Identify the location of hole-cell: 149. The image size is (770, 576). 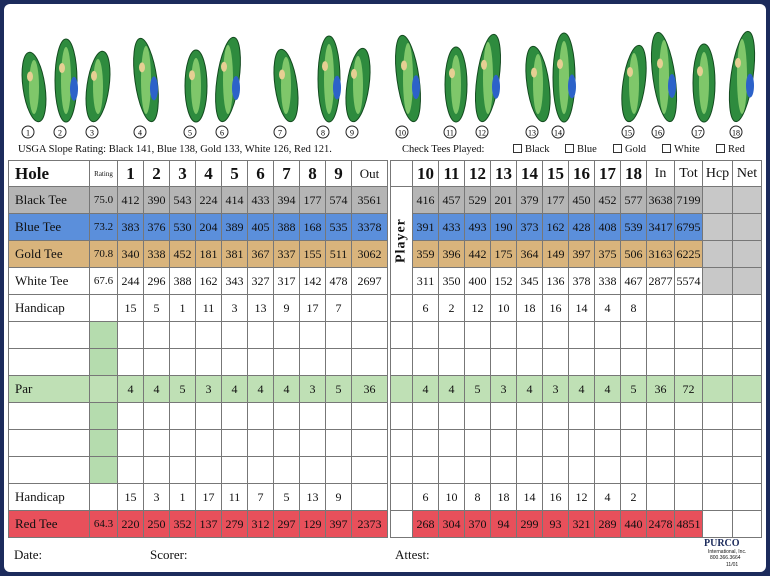
(556, 254).